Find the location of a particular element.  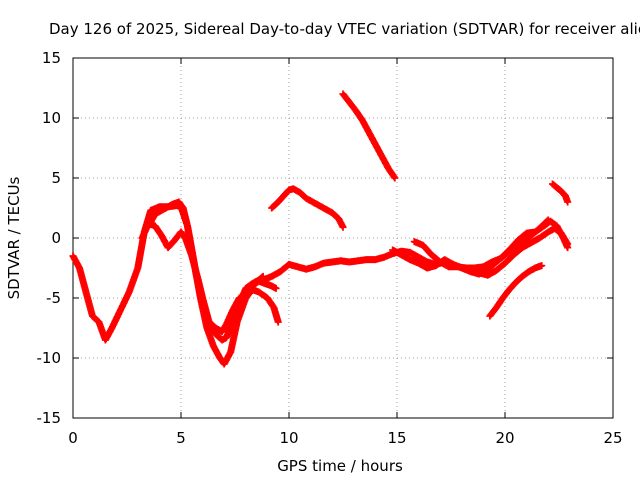

x-tick-label: 5 is located at coordinates (181, 438).